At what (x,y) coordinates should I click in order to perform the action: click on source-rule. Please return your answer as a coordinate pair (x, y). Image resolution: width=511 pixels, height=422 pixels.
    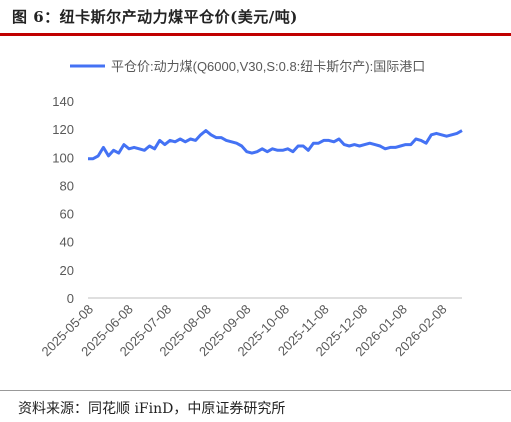
    Looking at the image, I should click on (255, 390).